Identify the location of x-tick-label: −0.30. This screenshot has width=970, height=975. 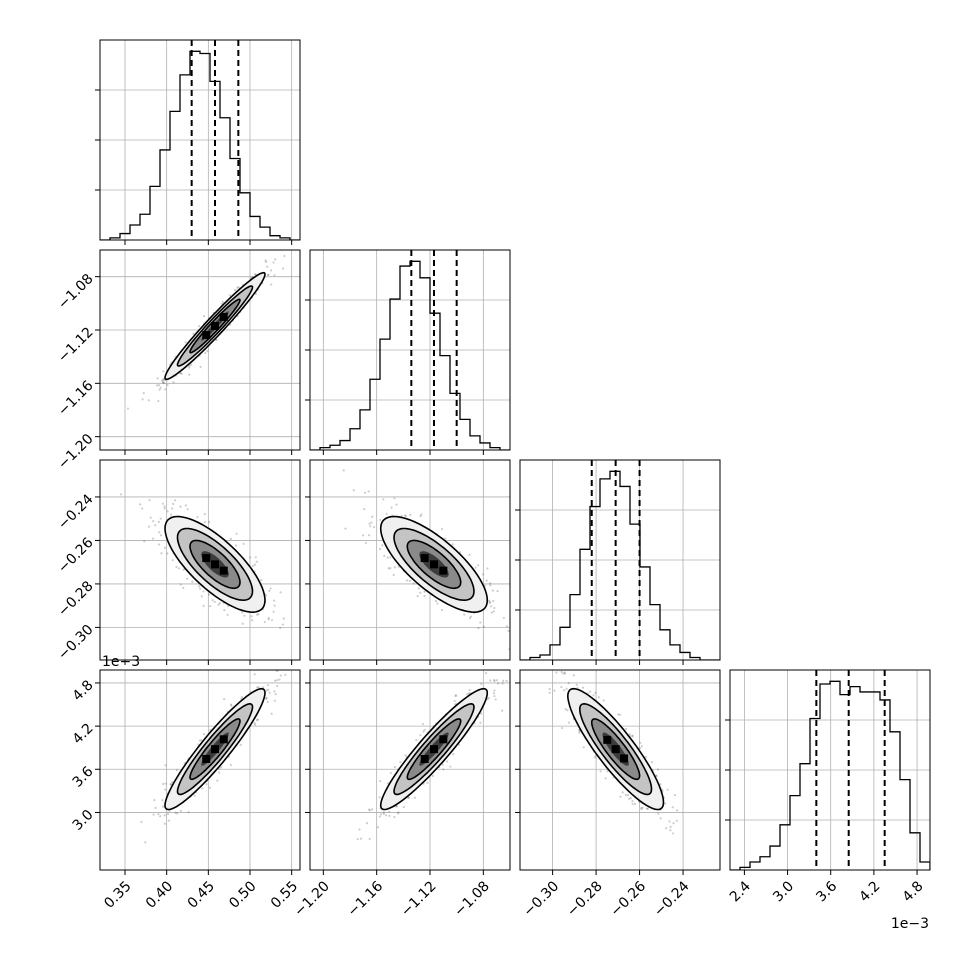
(542, 899).